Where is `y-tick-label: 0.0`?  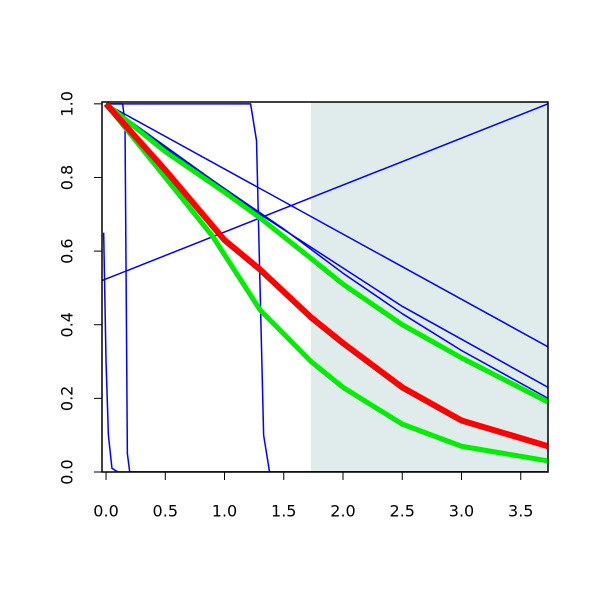
y-tick-label: 0.0 is located at coordinates (67, 471).